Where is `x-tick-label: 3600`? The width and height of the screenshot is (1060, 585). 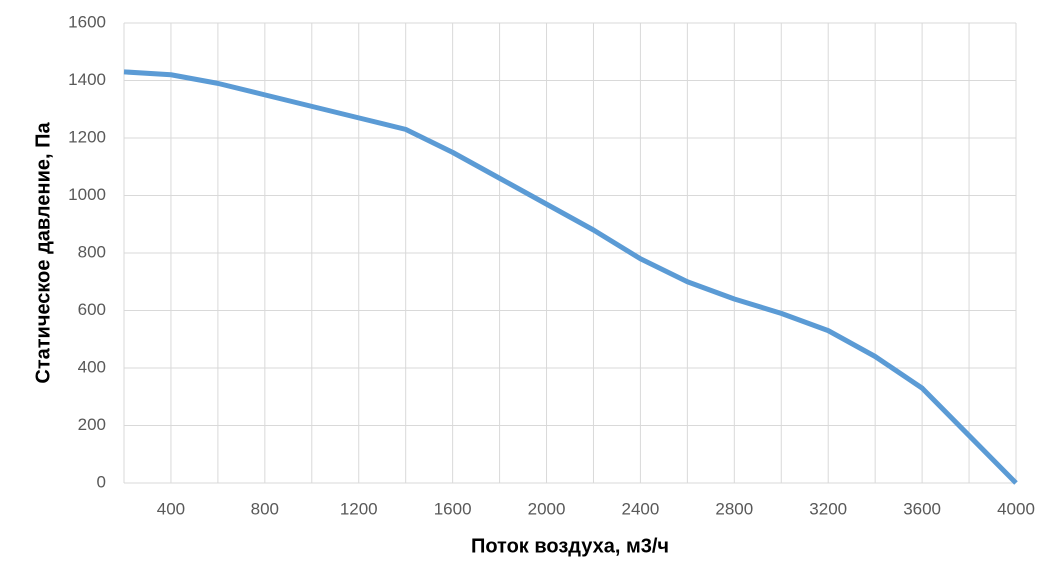 x-tick-label: 3600 is located at coordinates (922, 508).